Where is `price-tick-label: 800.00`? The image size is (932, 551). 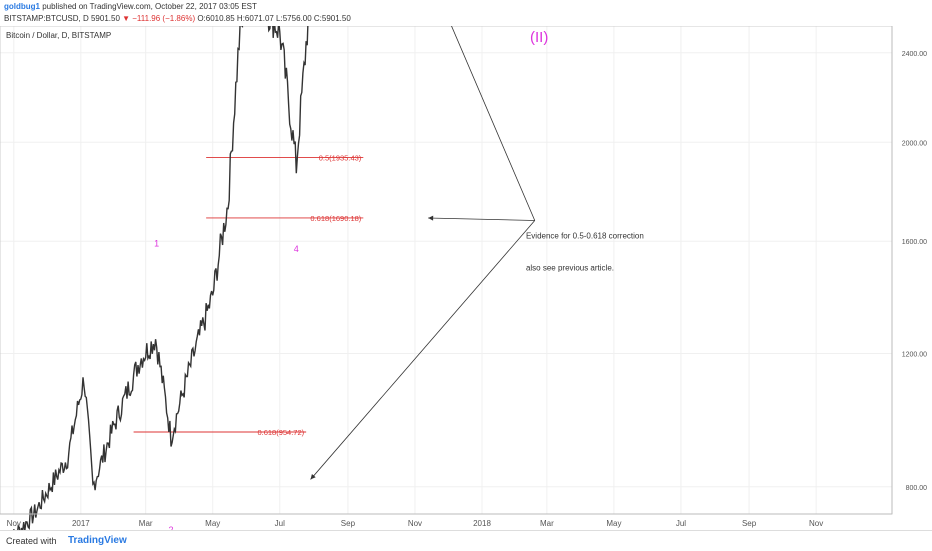
price-tick-label: 800.00 is located at coordinates (917, 488).